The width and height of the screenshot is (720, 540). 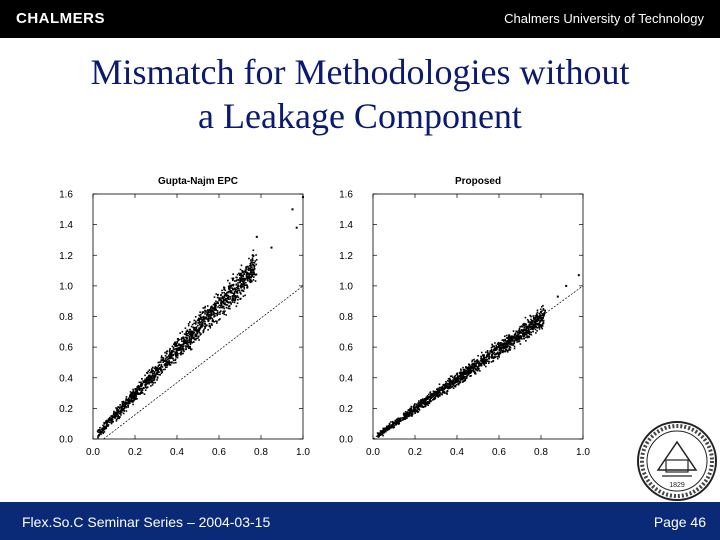 I want to click on plot-frame, so click(x=478, y=316).